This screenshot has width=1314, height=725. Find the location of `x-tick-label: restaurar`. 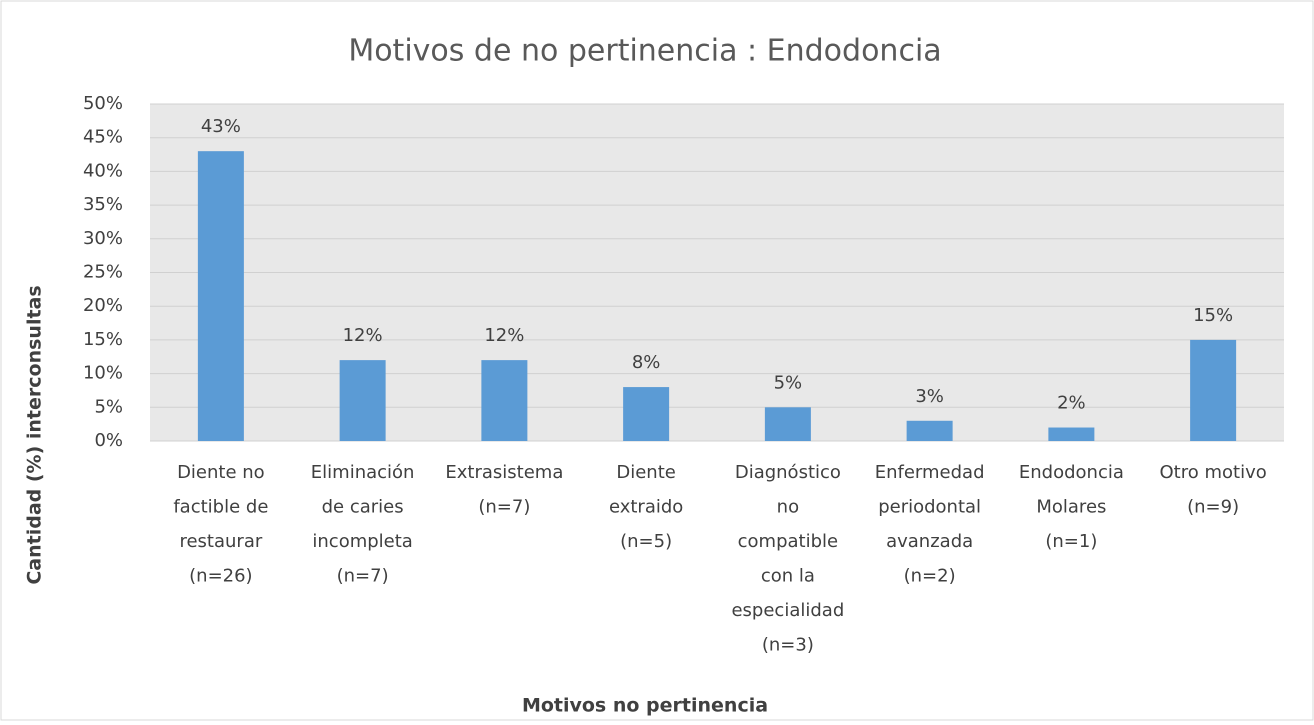

x-tick-label: restaurar is located at coordinates (220, 541).